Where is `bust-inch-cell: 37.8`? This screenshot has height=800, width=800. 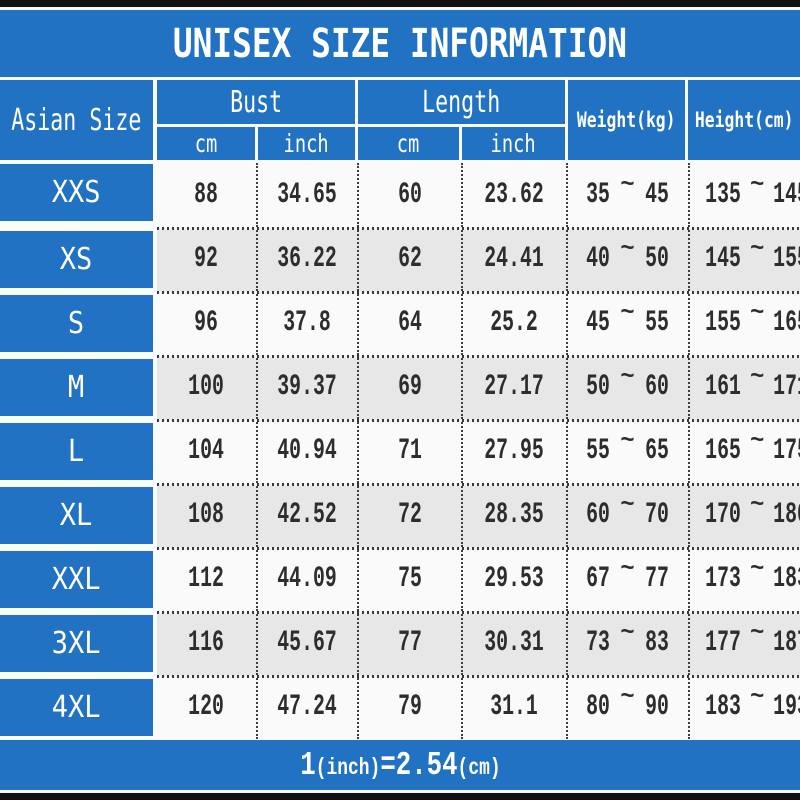 bust-inch-cell: 37.8 is located at coordinates (306, 323).